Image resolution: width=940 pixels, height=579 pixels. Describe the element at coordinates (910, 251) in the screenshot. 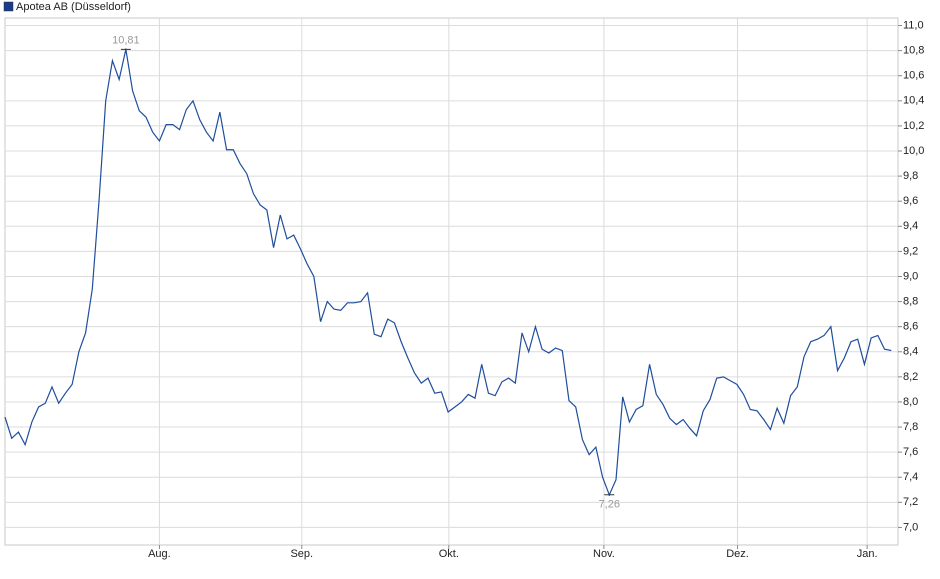

I see `y-tick-label: 9,2` at that location.